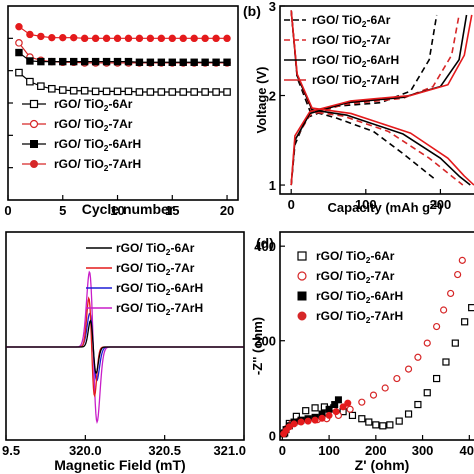 Image resolution: width=474 pixels, height=474 pixels. Describe the element at coordinates (355, 81) in the screenshot. I see `panel-b-legend-label: rGO/ TiO2-7ArH` at that location.